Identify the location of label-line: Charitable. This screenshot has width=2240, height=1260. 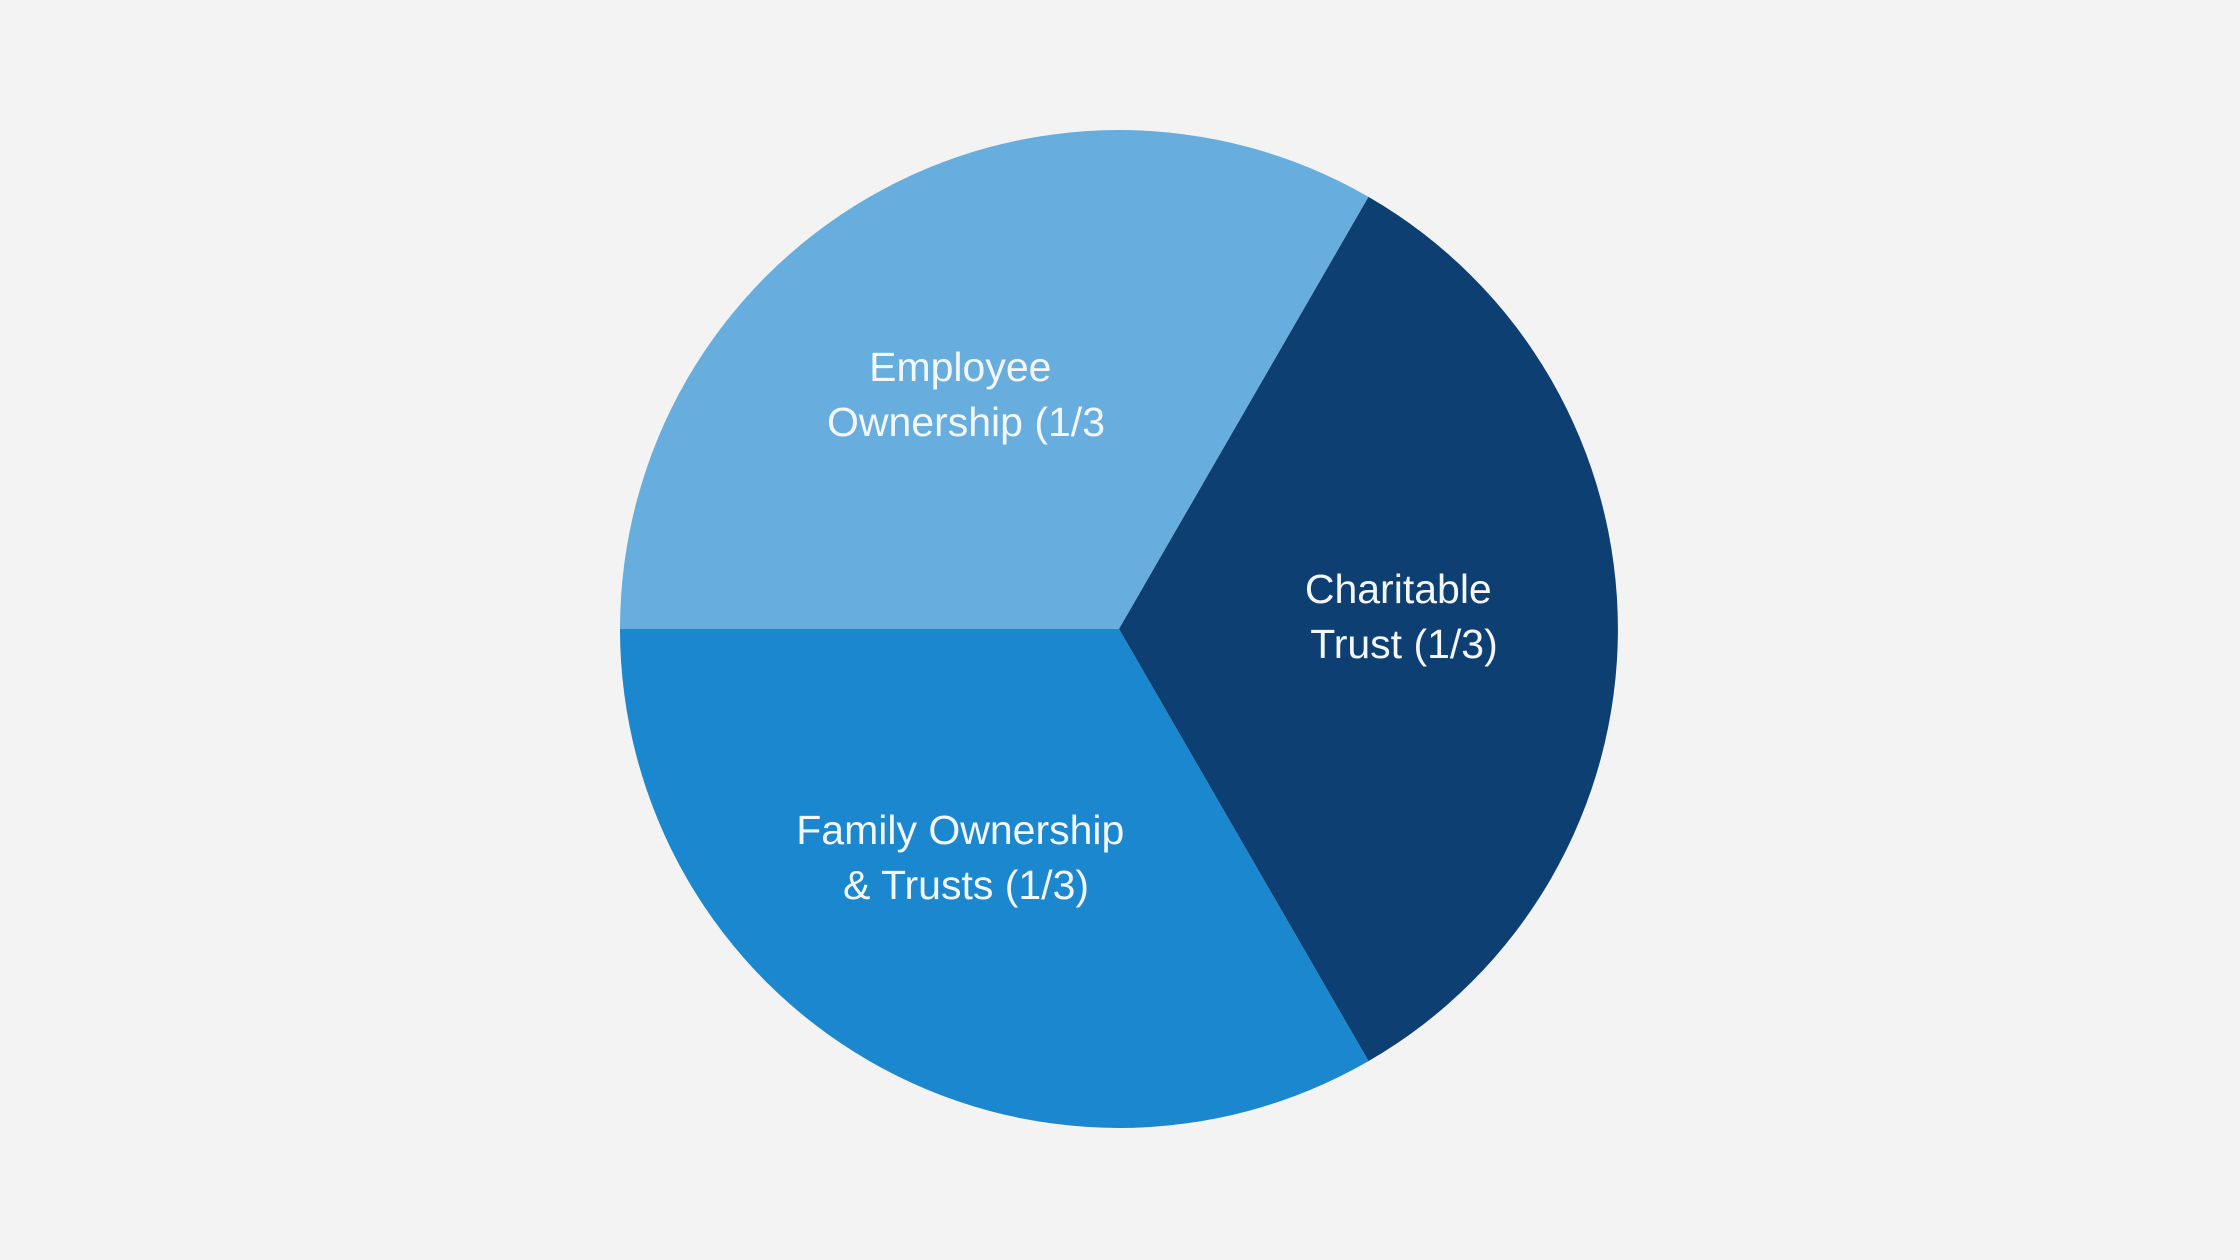
(1398, 589).